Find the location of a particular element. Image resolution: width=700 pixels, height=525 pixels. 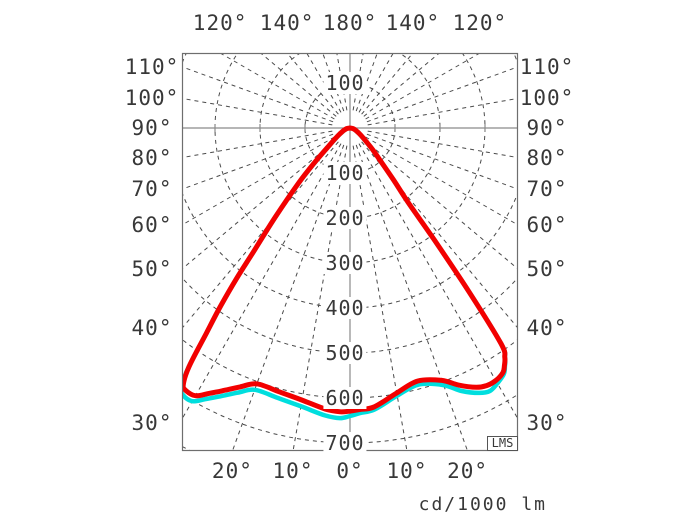

unit-label: cd/1000 lm is located at coordinates (482, 504).